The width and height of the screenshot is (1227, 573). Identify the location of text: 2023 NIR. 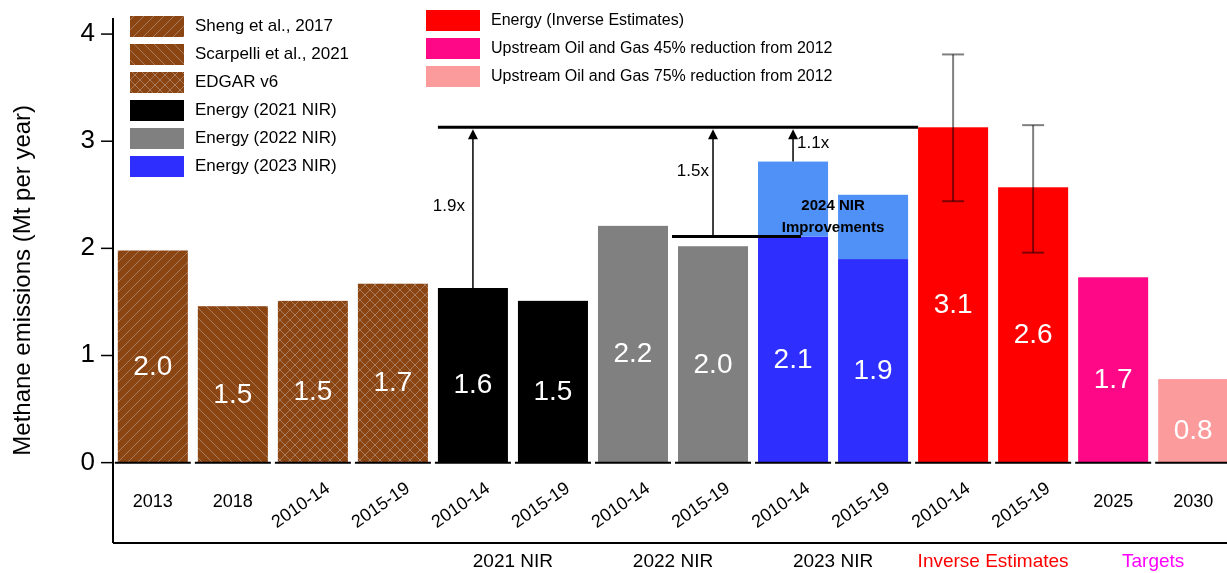
(833, 560).